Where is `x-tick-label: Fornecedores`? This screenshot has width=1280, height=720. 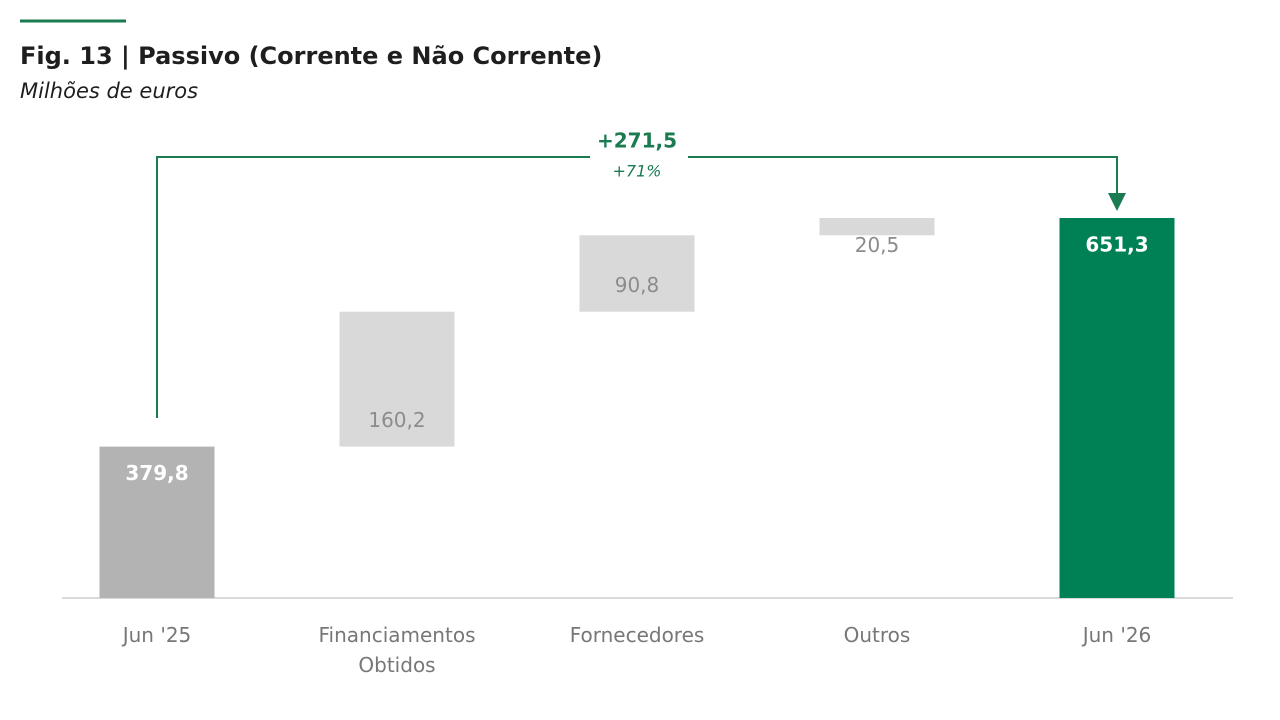
x-tick-label: Fornecedores is located at coordinates (637, 635).